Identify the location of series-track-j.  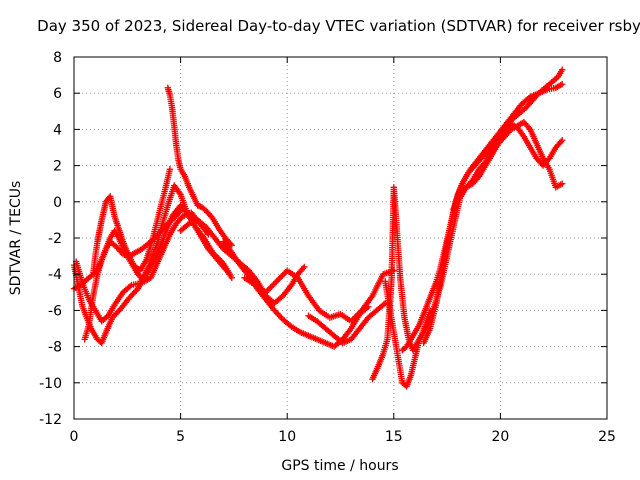
(347, 323).